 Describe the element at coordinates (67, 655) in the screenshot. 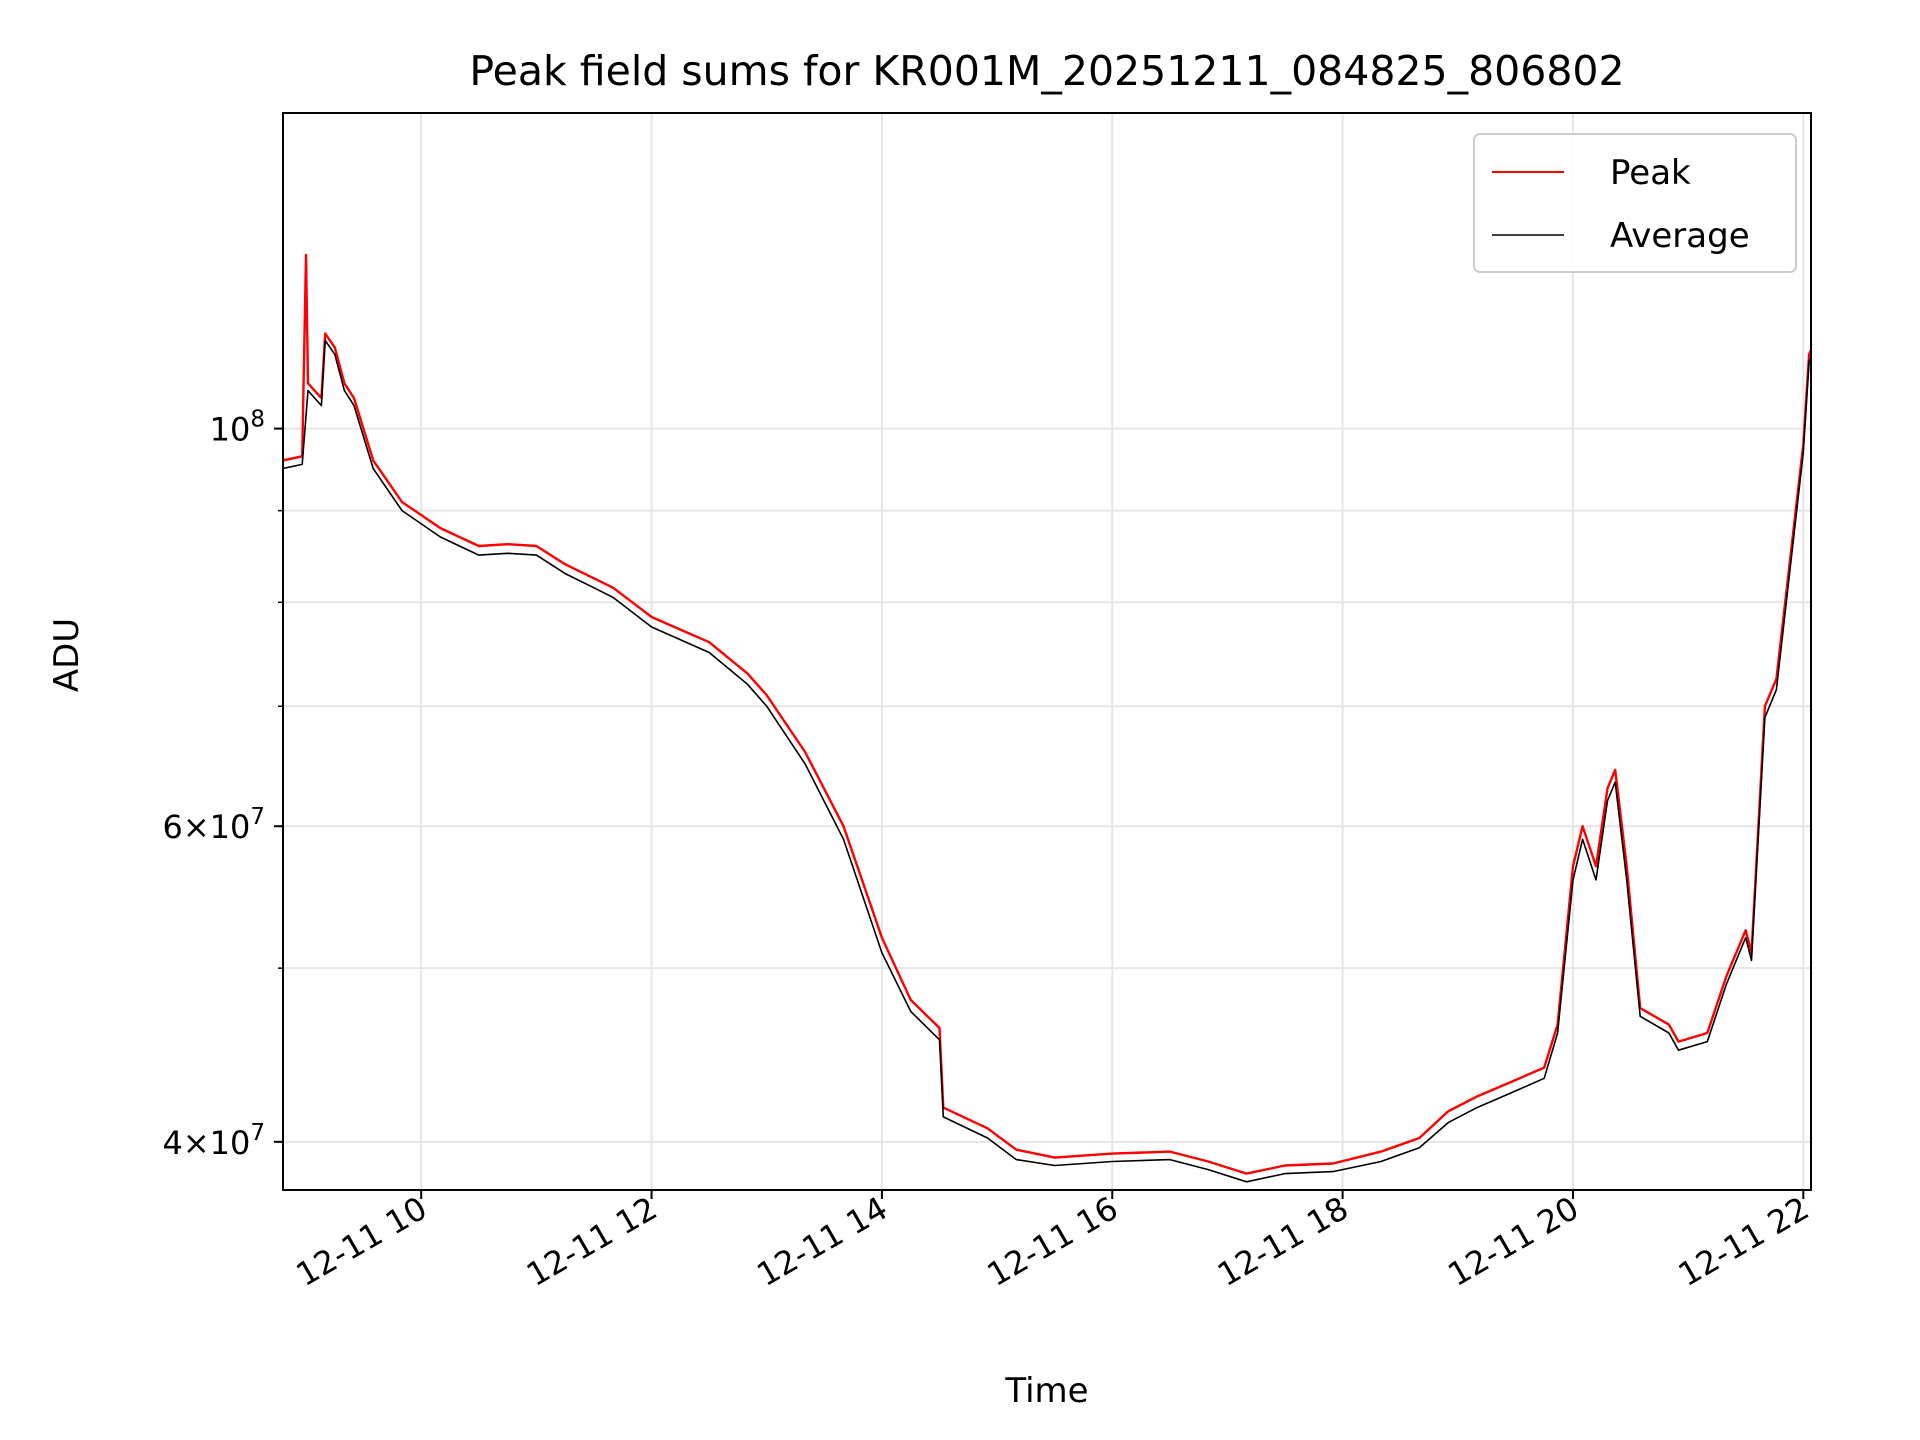

I see `y-axis-label: ADU` at that location.